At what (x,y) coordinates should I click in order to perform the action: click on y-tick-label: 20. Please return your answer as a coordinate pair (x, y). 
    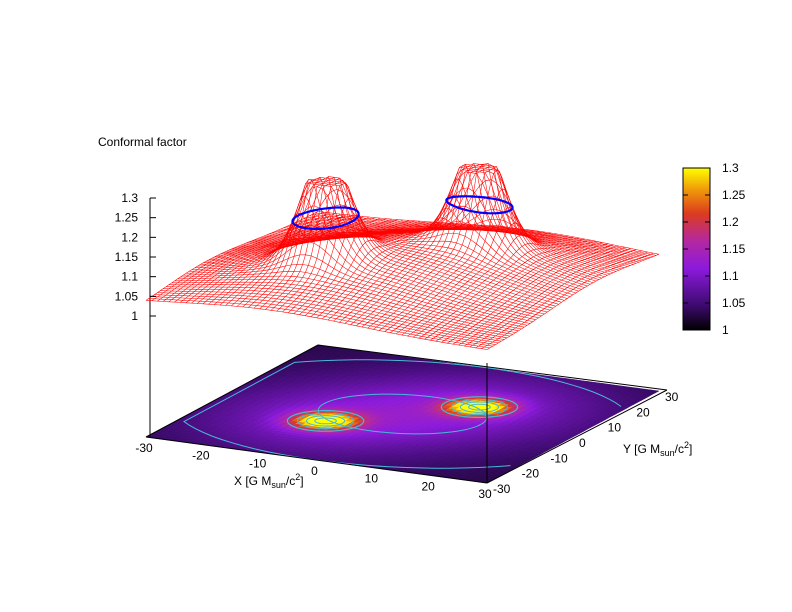
    Looking at the image, I should click on (643, 412).